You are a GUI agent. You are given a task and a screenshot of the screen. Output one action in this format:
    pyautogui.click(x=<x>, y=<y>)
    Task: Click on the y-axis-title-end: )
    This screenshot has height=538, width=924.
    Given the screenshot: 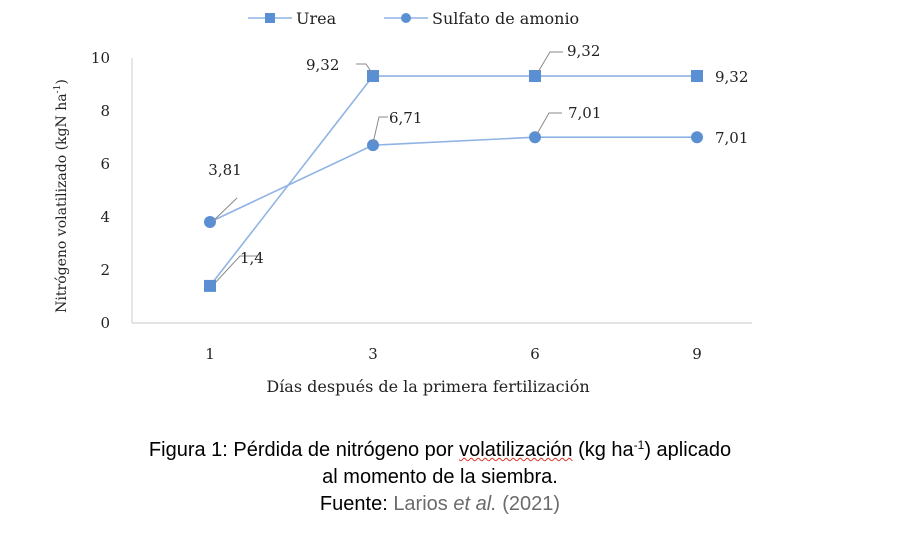 What is the action you would take?
    pyautogui.click(x=62, y=81)
    